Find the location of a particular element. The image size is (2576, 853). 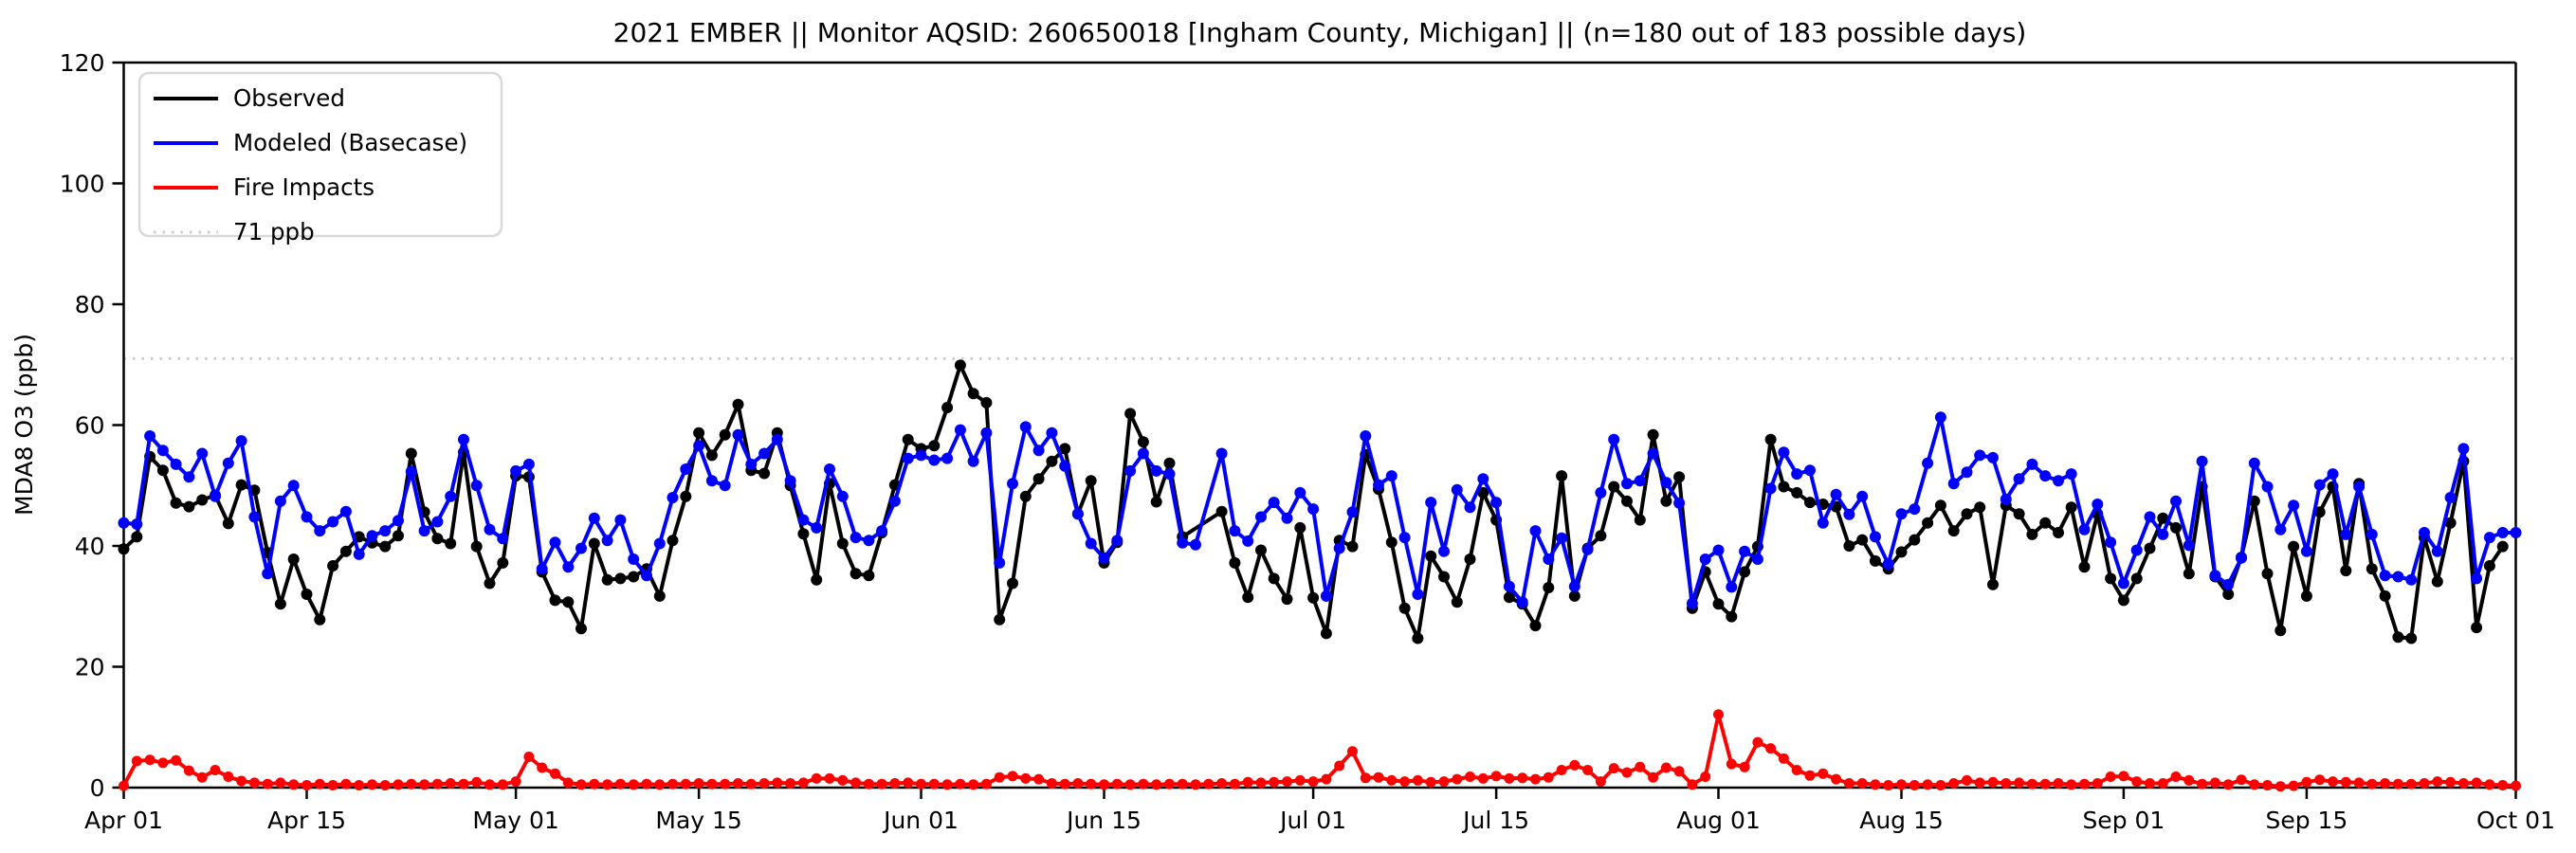

legend-threshold-label: 71 ppb is located at coordinates (274, 231).